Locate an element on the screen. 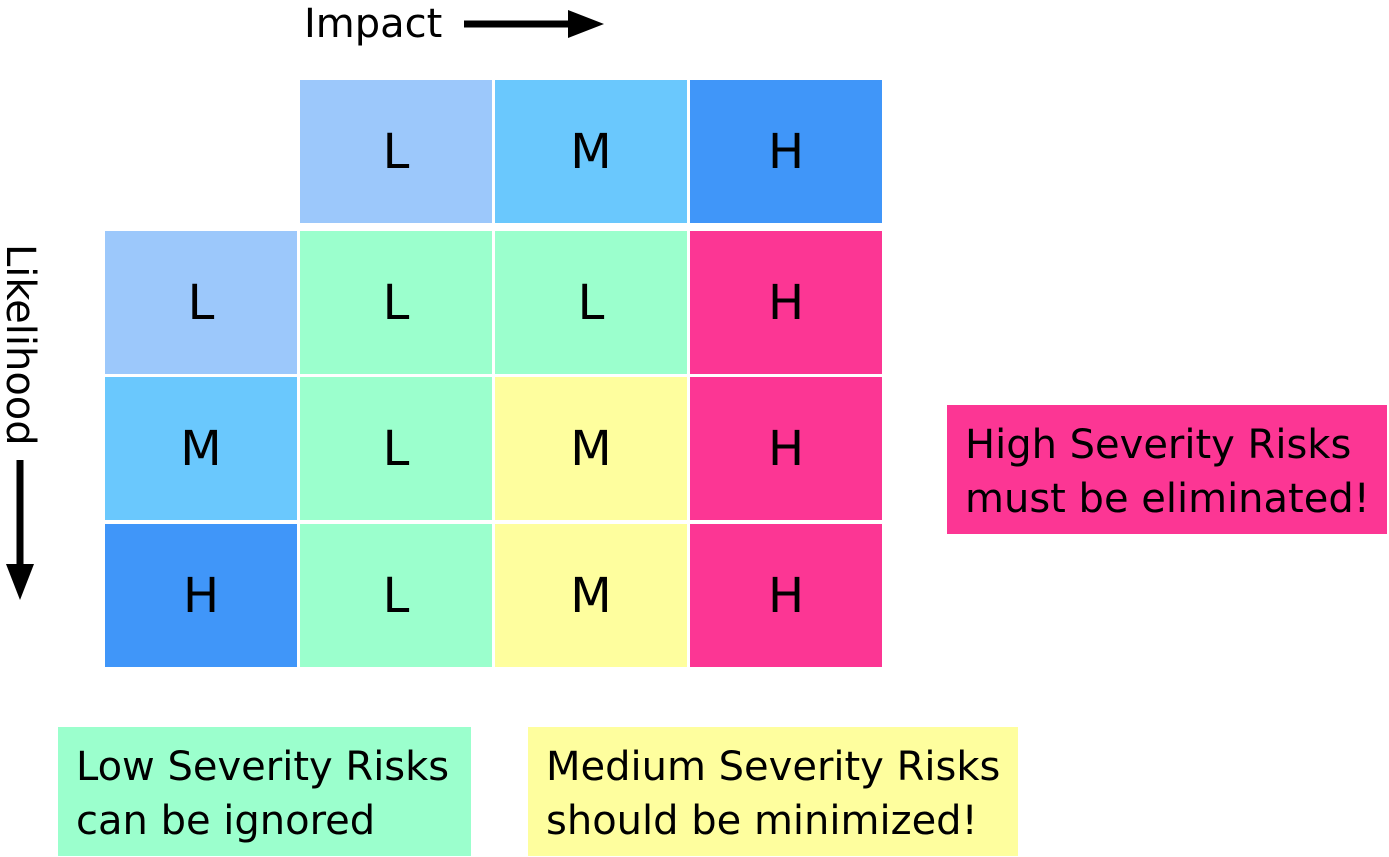 The height and width of the screenshot is (857, 1389). low-severity-note: Low Severity Risks can be ignored is located at coordinates (264, 791).